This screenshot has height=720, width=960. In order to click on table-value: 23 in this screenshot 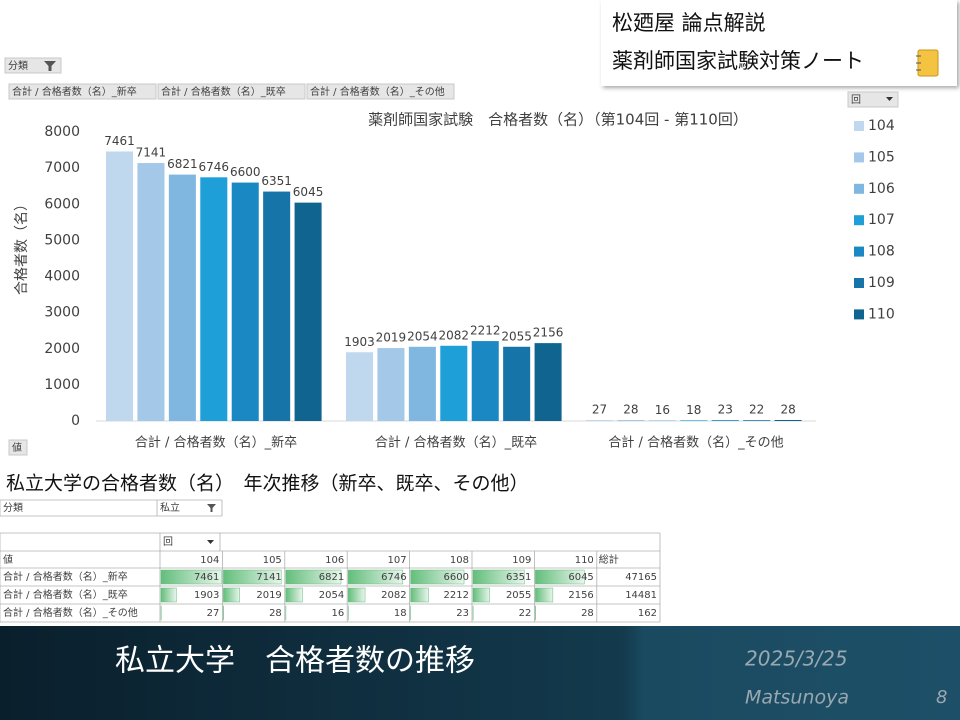, I will do `click(462, 613)`.